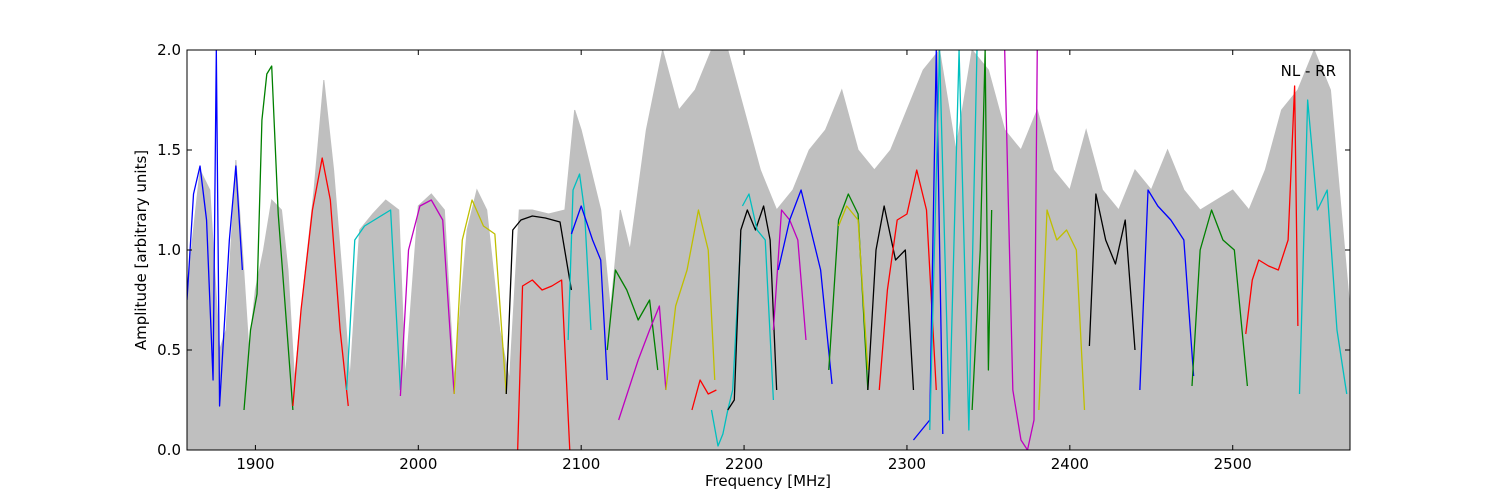 The image size is (1500, 500). I want to click on x-tick-label: 2100, so click(581, 464).